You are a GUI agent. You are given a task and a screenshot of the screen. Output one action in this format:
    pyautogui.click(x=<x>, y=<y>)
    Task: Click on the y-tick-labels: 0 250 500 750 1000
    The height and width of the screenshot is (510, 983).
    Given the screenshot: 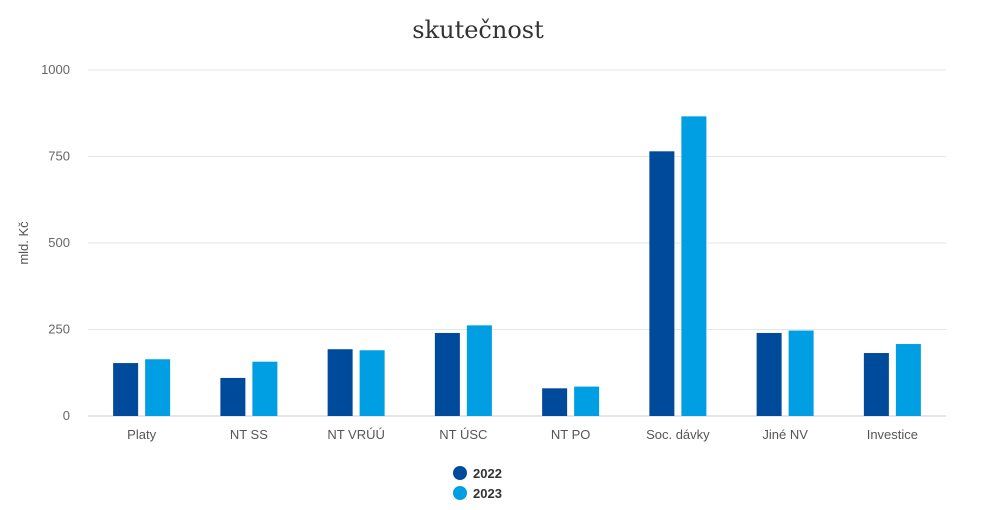 What is the action you would take?
    pyautogui.click(x=55, y=242)
    